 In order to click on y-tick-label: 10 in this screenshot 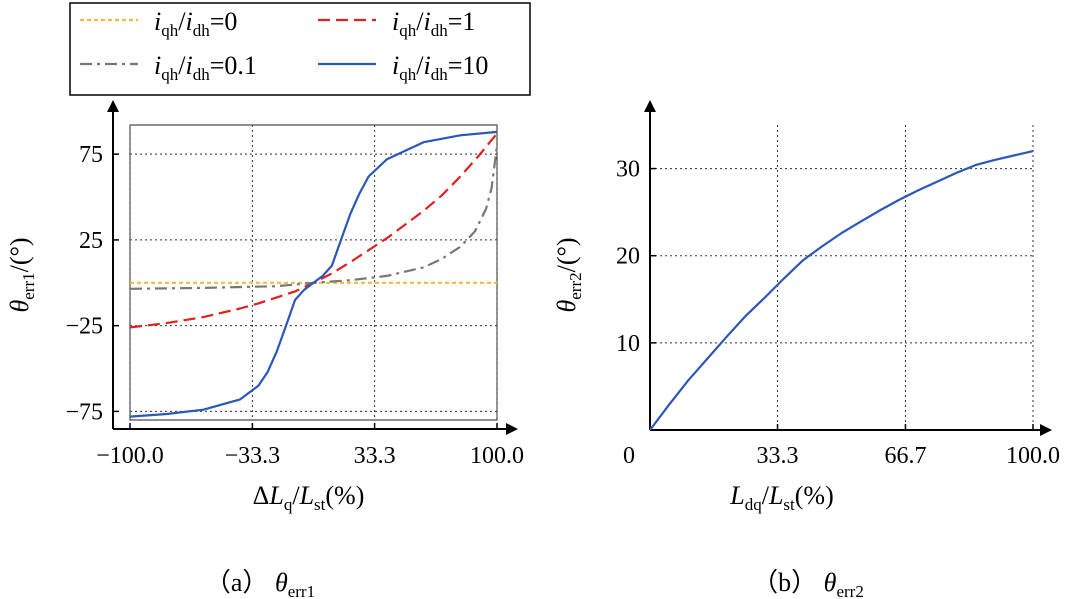, I will do `click(628, 344)`.